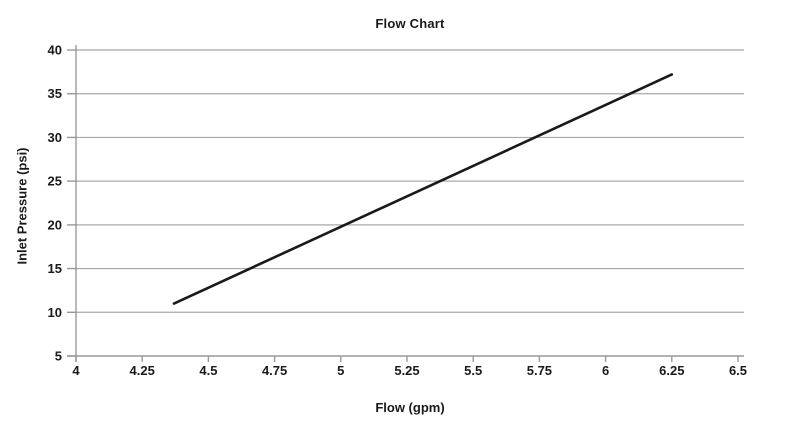 The height and width of the screenshot is (445, 795). What do you see at coordinates (55, 268) in the screenshot?
I see `y-tick-label: 15` at bounding box center [55, 268].